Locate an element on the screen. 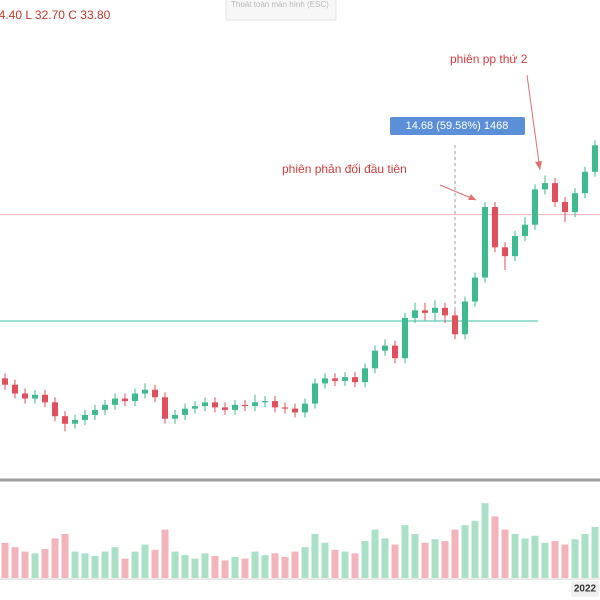  time-label: 2022 is located at coordinates (585, 589).